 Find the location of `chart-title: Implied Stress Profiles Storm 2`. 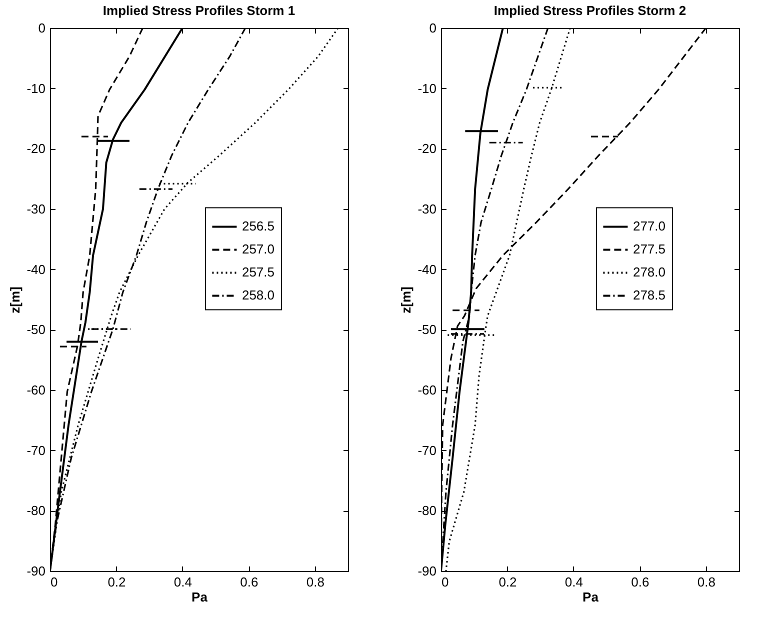

chart-title: Implied Stress Profiles Storm 2 is located at coordinates (590, 10).